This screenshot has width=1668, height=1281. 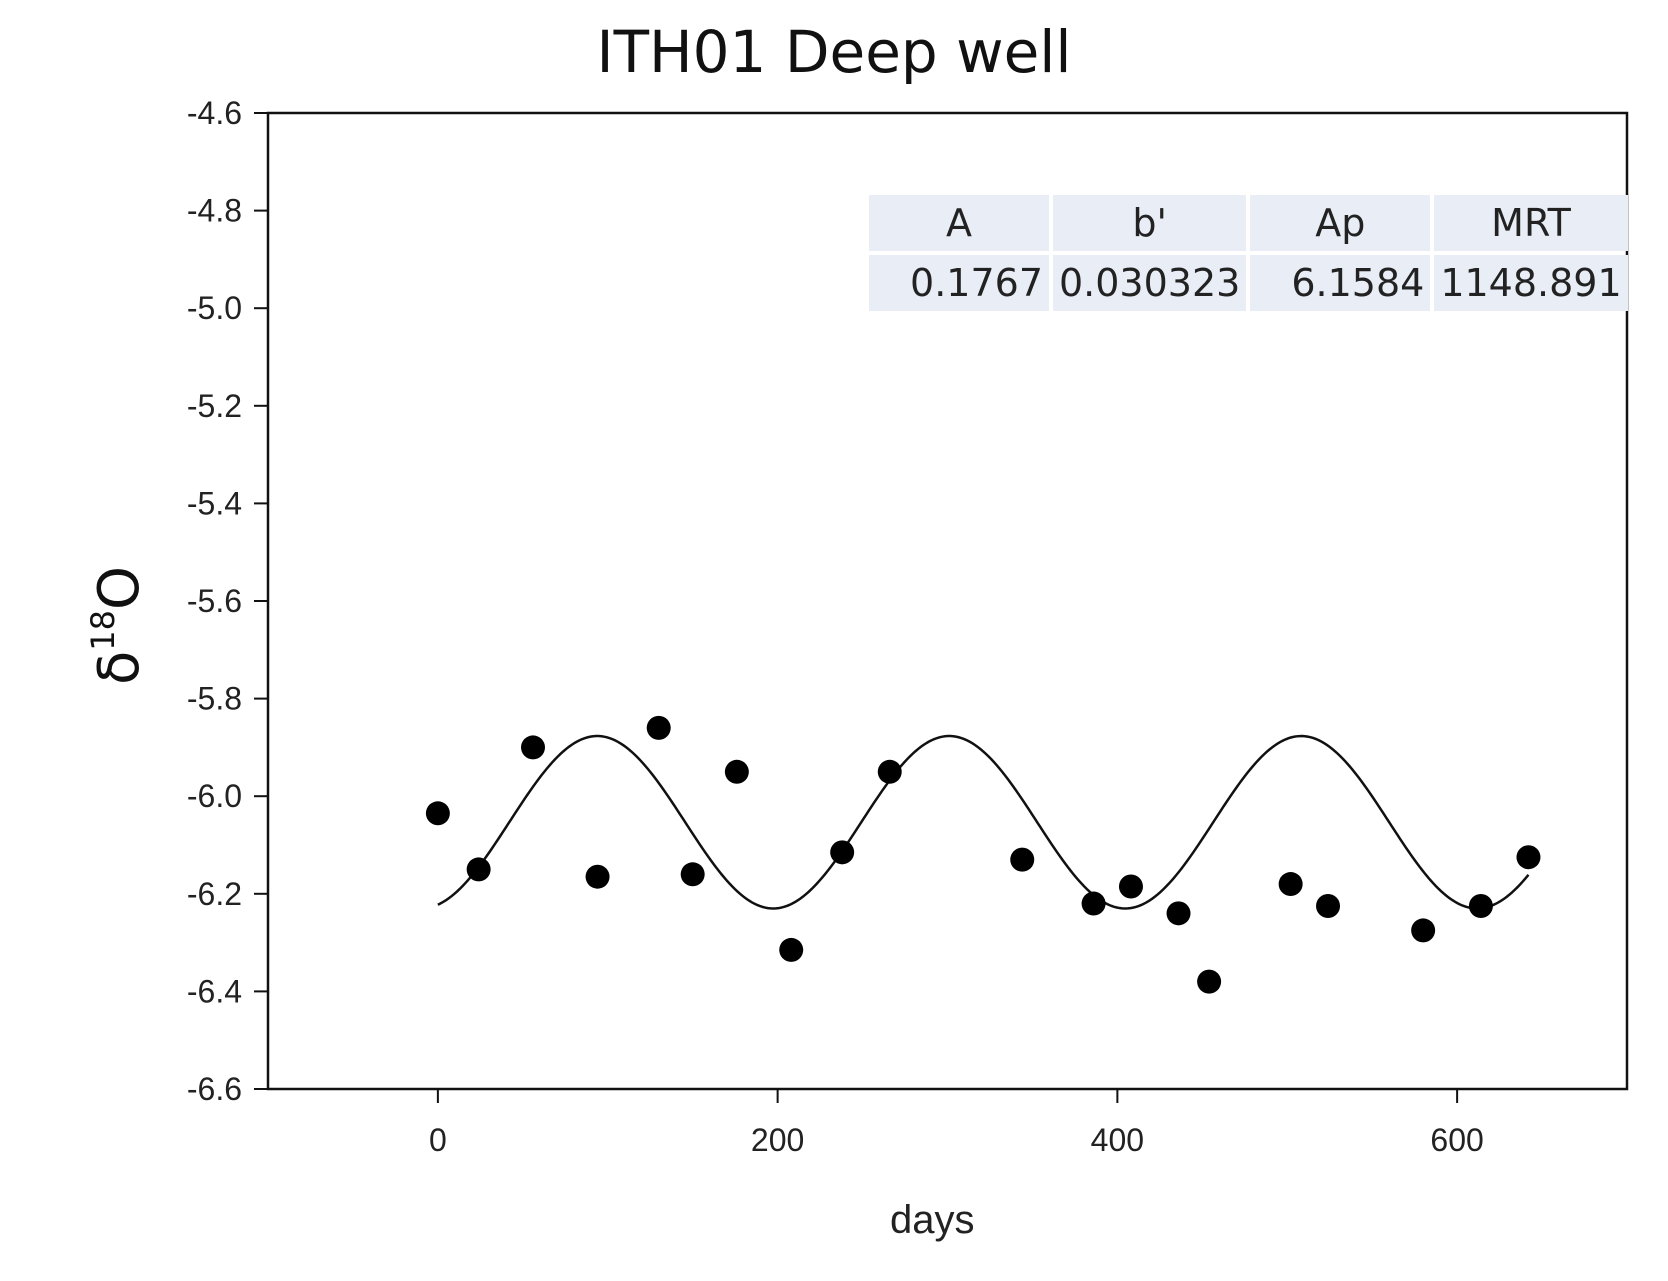 I want to click on y-tick-label: -4.8, so click(x=214, y=211).